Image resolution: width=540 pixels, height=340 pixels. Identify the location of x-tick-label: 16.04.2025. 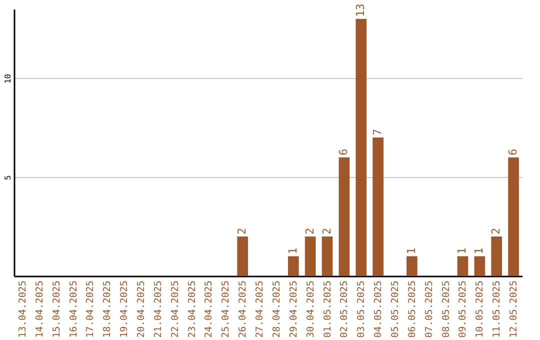
(74, 309).